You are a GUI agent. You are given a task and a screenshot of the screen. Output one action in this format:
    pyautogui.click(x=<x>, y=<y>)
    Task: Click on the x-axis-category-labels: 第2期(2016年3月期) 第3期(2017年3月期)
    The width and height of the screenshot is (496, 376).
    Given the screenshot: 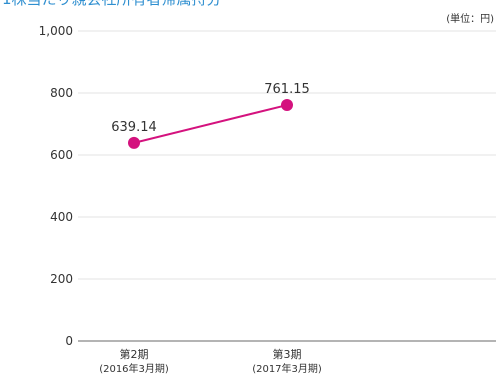 What is the action you would take?
    pyautogui.click(x=210, y=361)
    